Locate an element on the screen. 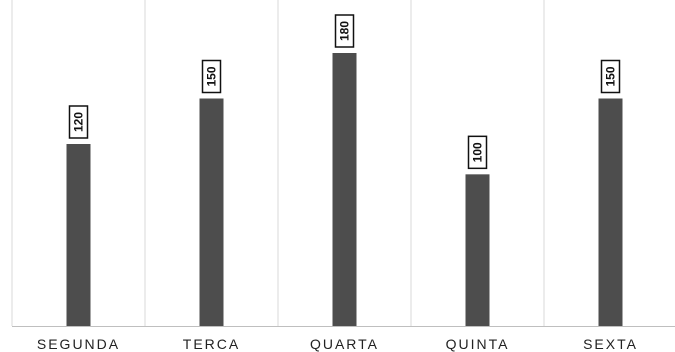  data-label-quarta: 180 is located at coordinates (344, 31).